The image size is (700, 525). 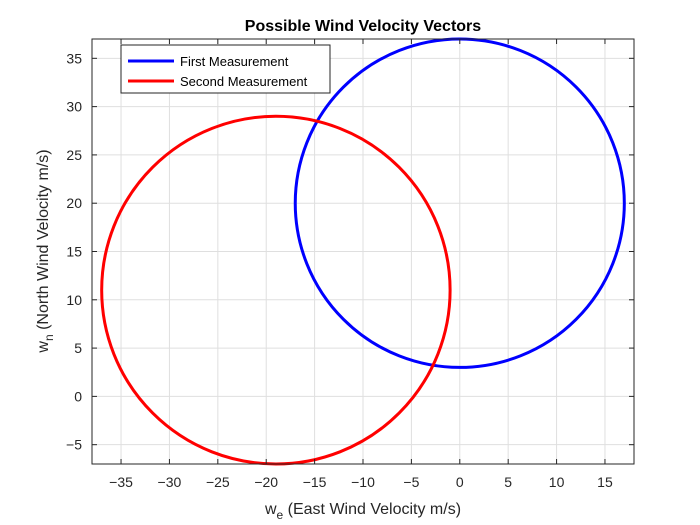 I want to click on y-tick-label: 20, so click(x=74, y=203).